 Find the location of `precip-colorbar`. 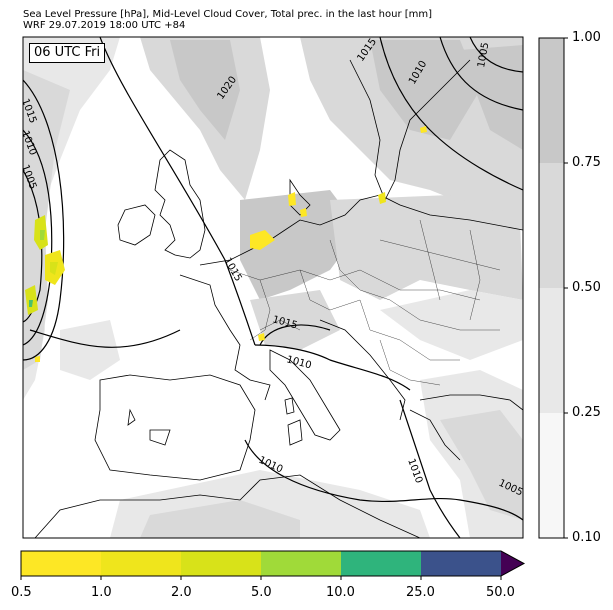

precip-colorbar is located at coordinates (273, 565).